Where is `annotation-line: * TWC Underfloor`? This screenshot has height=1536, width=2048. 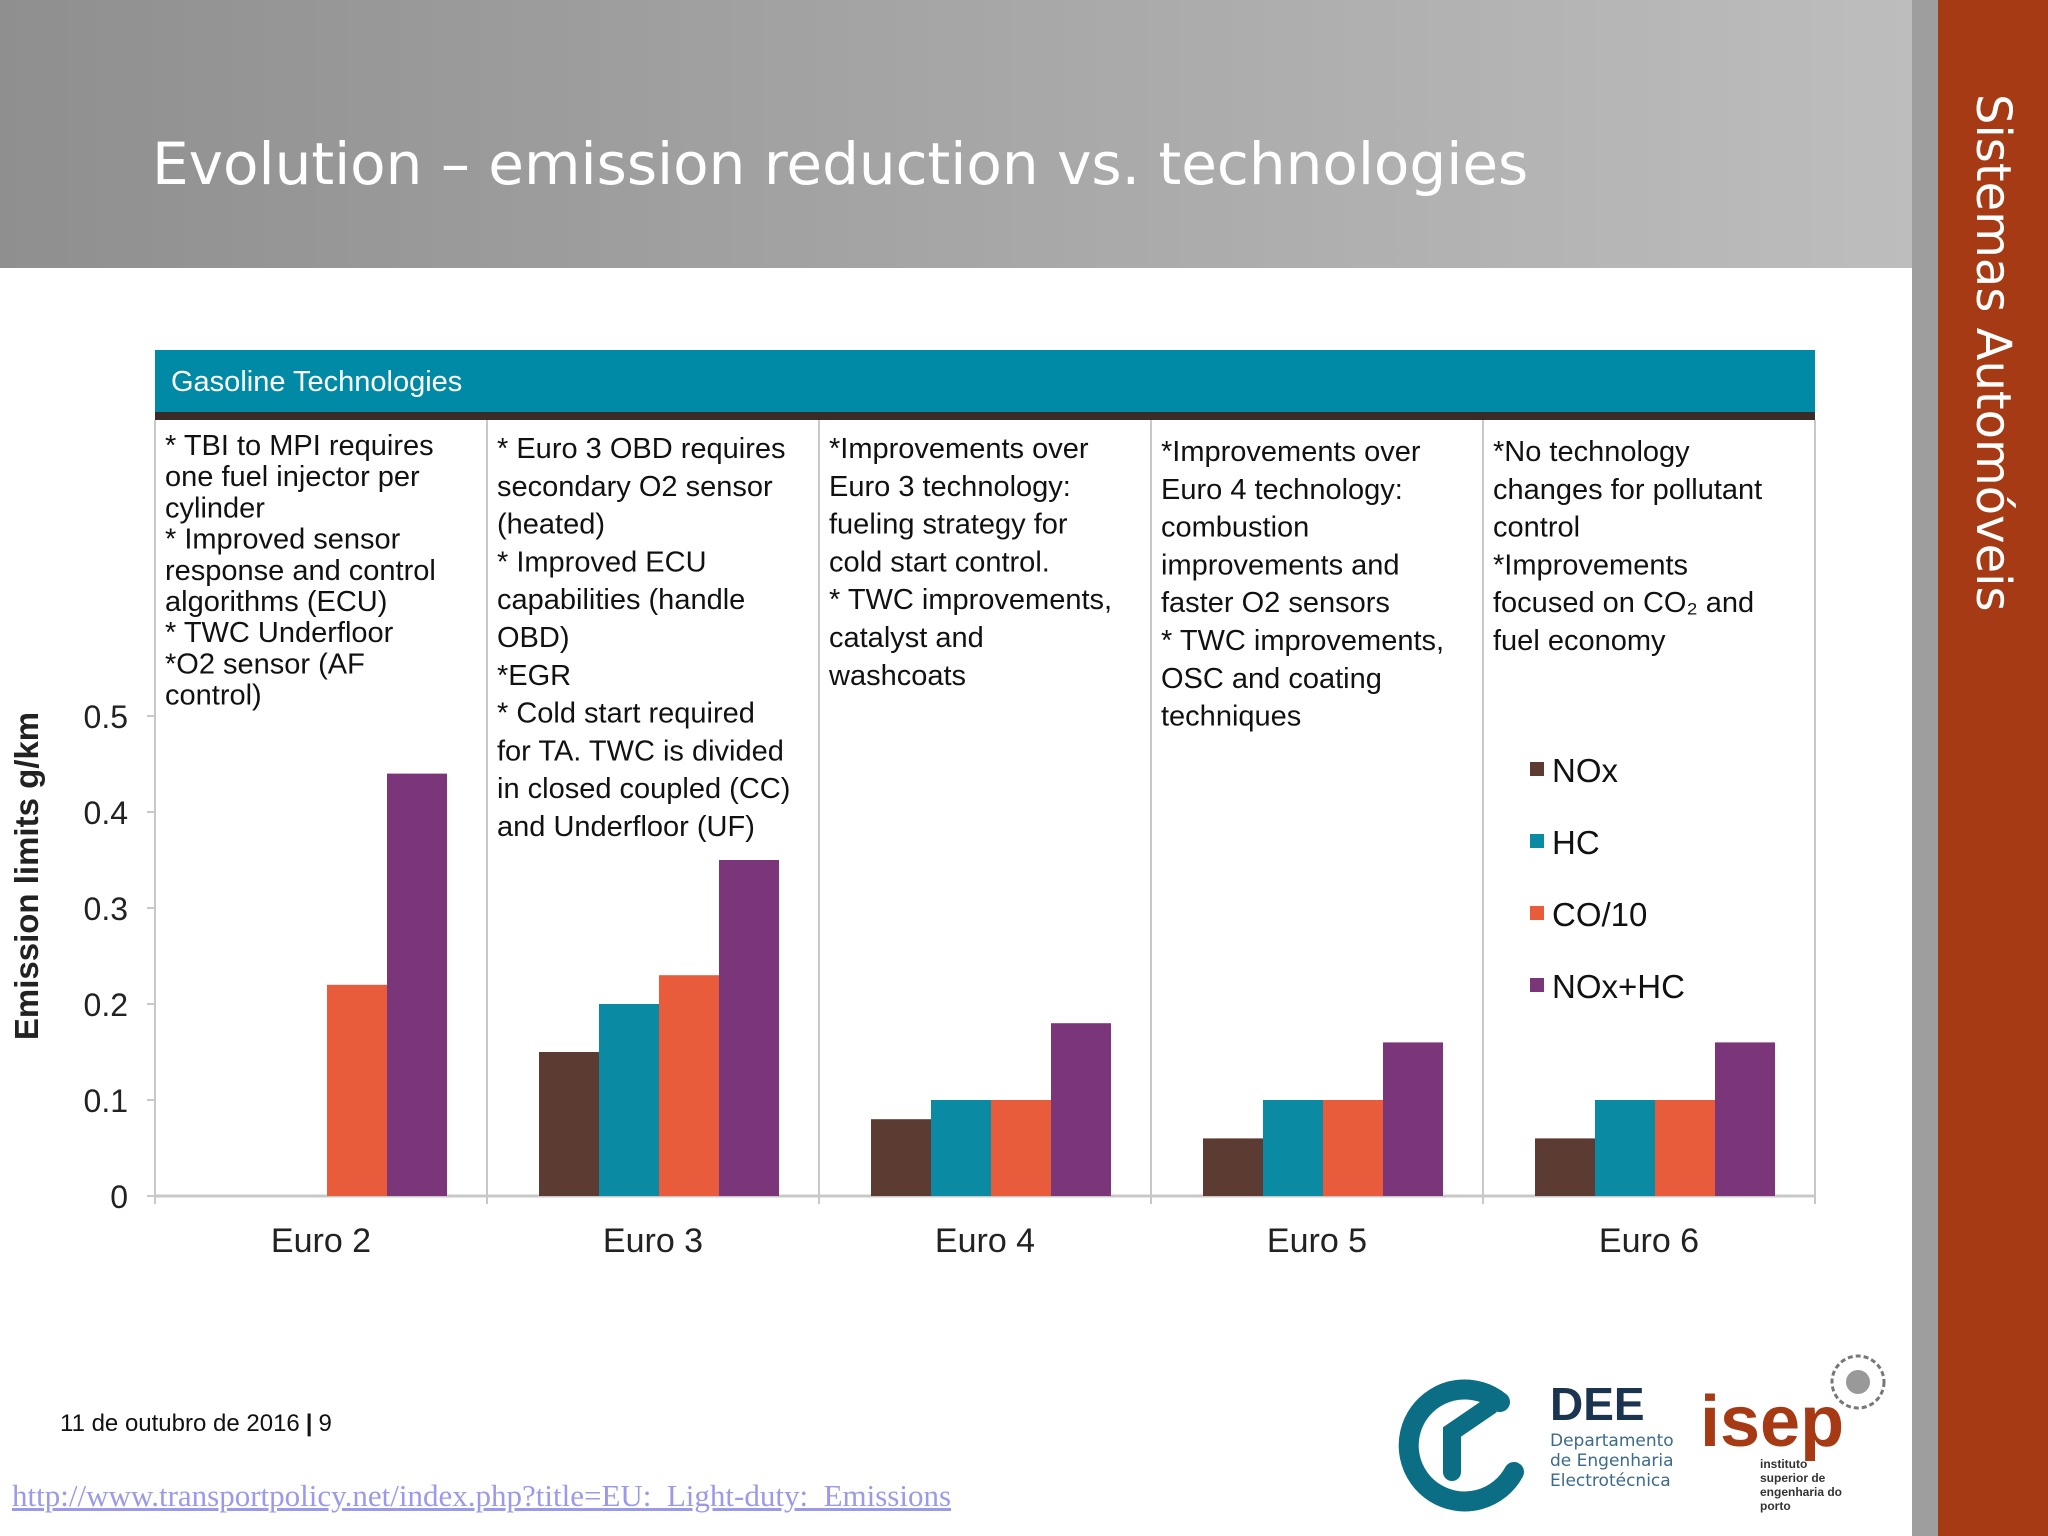 annotation-line: * TWC Underfloor is located at coordinates (279, 633).